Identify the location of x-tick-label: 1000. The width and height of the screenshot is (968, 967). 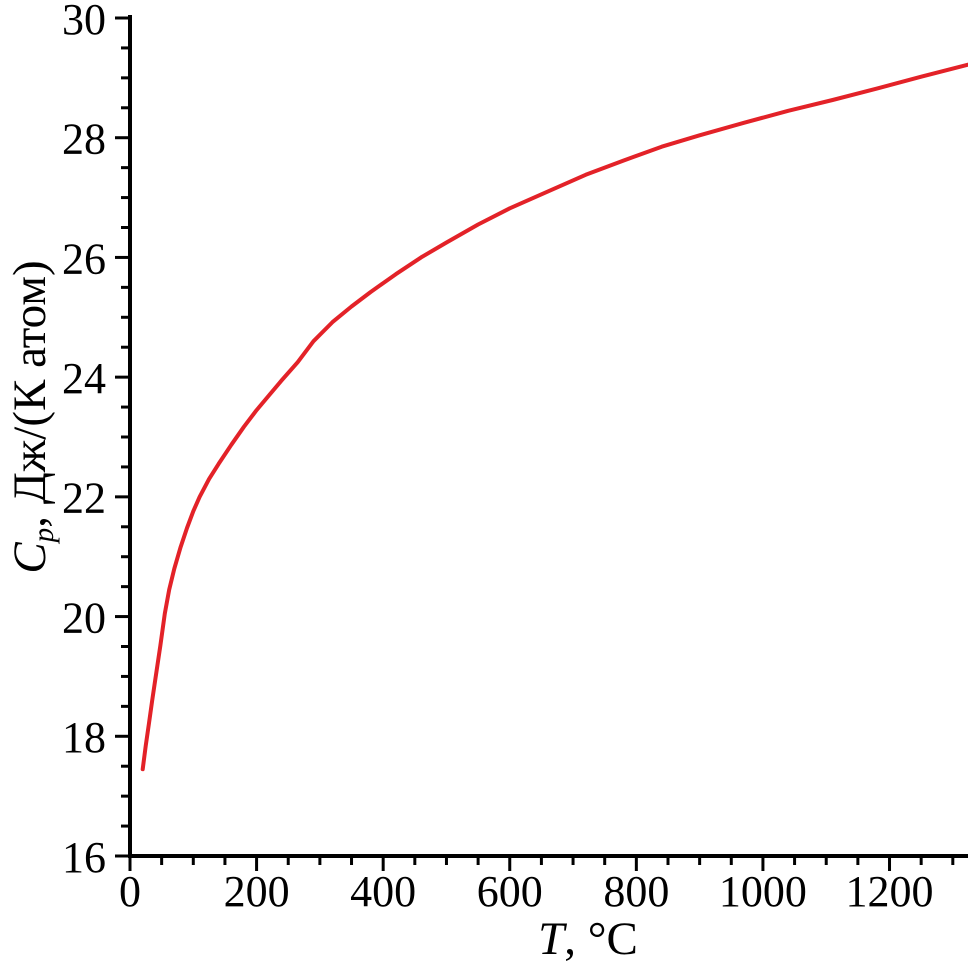
(763, 891).